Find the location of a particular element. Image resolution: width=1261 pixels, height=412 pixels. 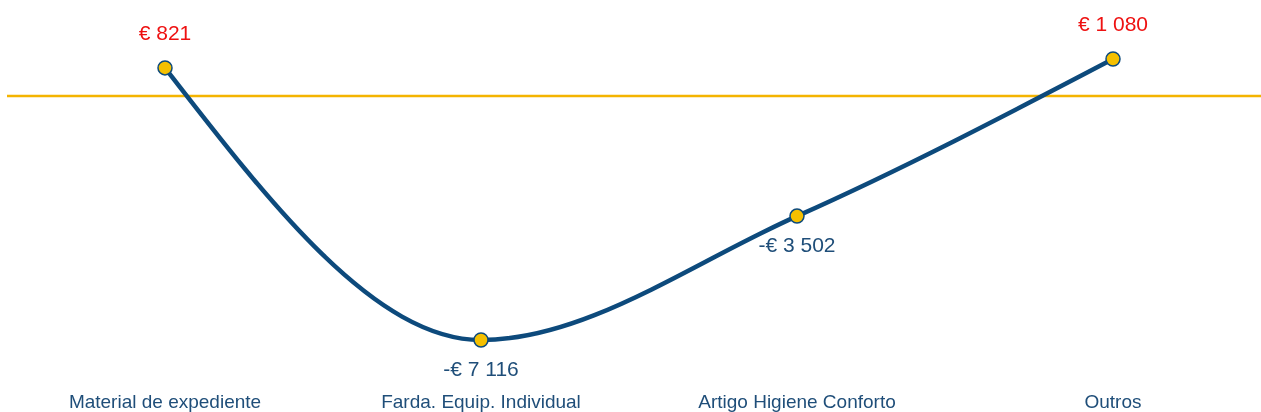

x-tick-label: Artigo Higiene Conforto is located at coordinates (797, 401).